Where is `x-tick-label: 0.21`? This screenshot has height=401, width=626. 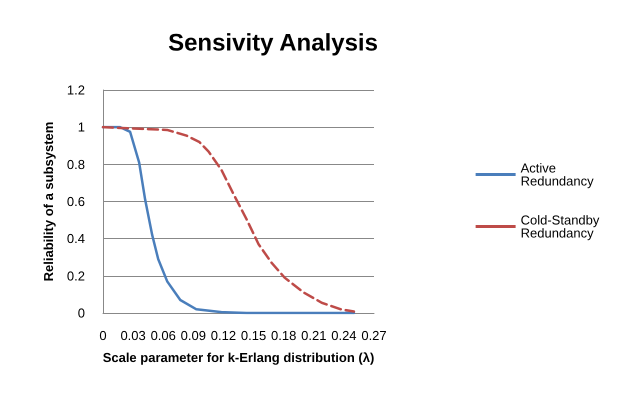 x-tick-label: 0.21 is located at coordinates (313, 335).